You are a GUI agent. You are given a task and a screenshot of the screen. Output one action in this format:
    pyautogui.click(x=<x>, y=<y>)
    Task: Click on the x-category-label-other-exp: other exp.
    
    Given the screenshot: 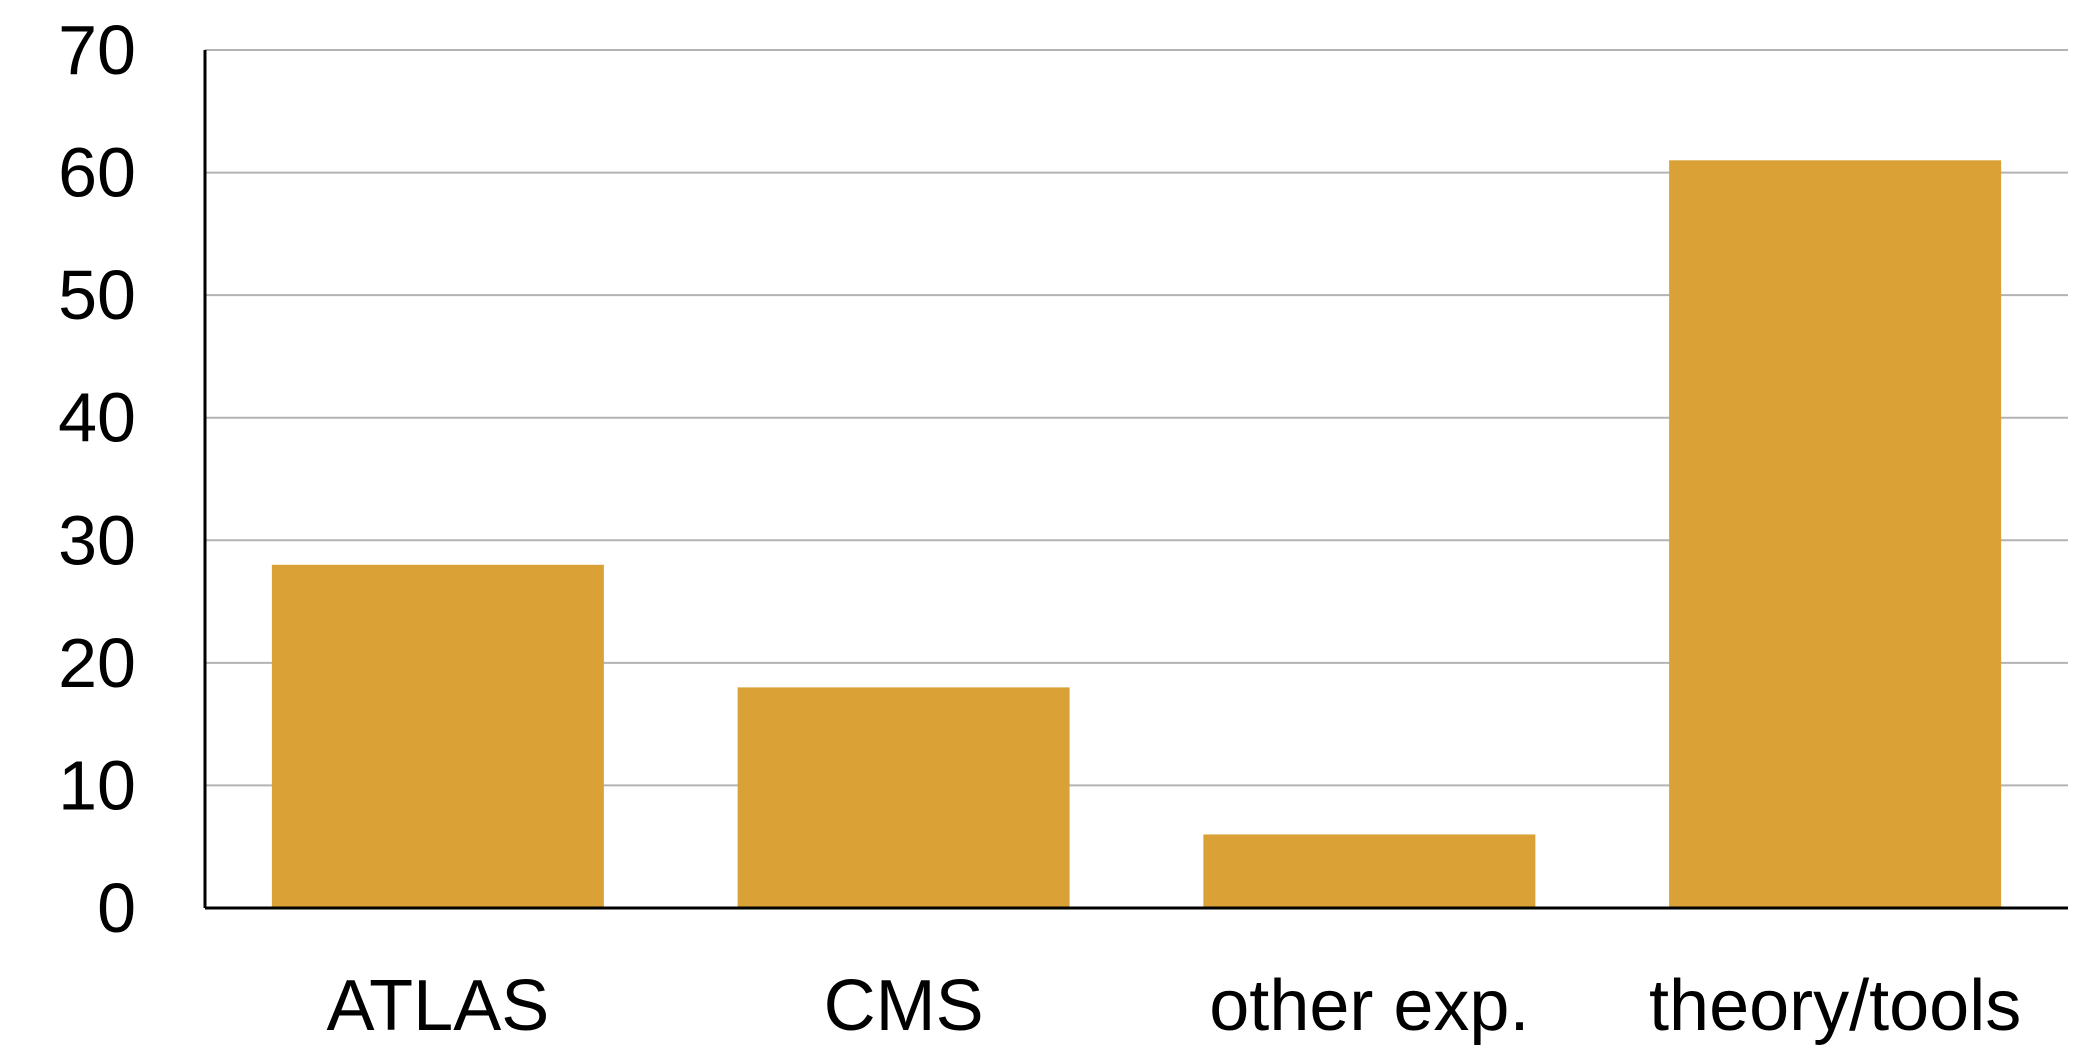 What is the action you would take?
    pyautogui.click(x=1369, y=1006)
    